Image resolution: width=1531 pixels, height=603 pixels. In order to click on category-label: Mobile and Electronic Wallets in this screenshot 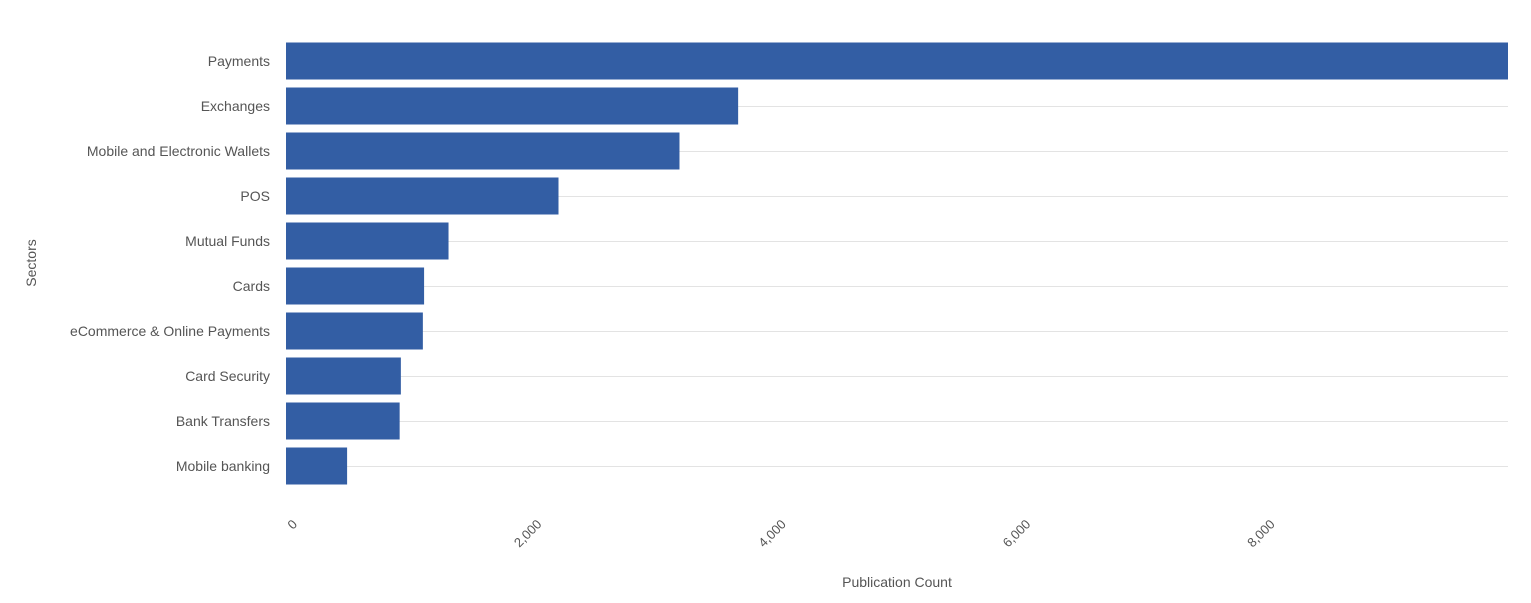, I will do `click(178, 151)`.